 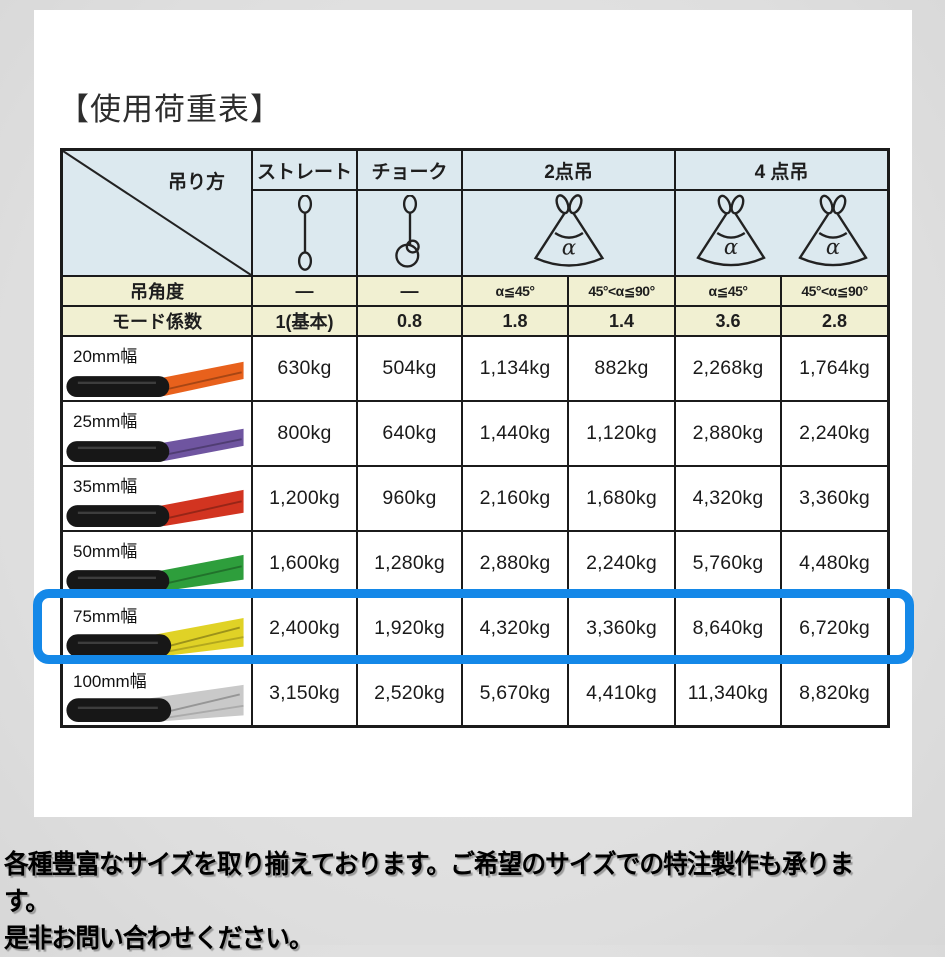 What do you see at coordinates (157, 291) in the screenshot?
I see `angle-row-label: 吊角度` at bounding box center [157, 291].